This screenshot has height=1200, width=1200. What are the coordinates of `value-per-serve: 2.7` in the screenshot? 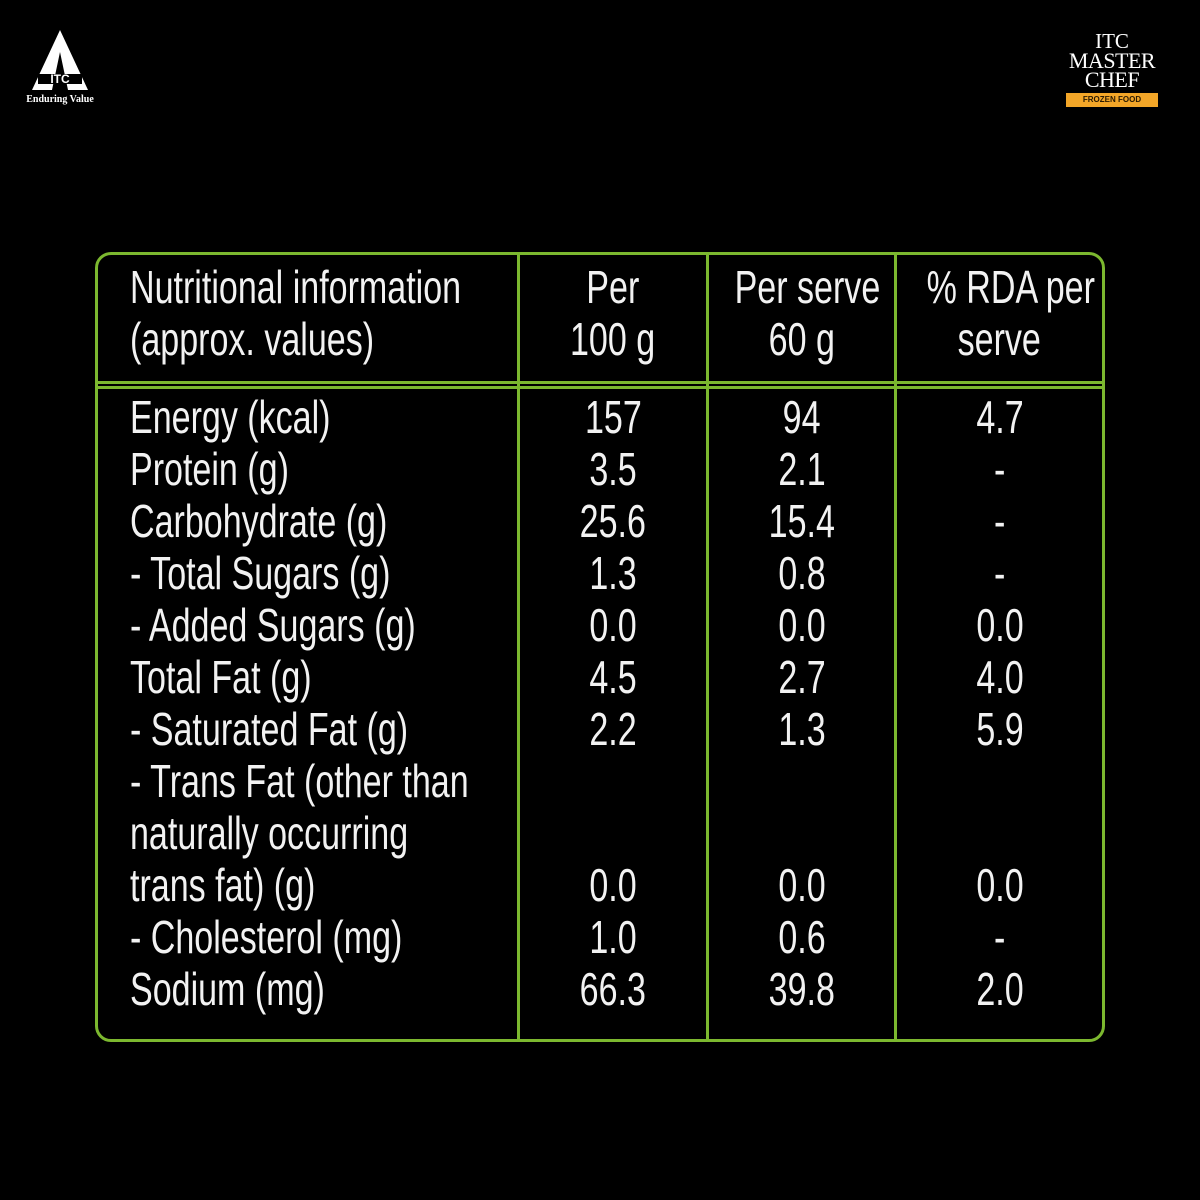 It's located at (801, 677).